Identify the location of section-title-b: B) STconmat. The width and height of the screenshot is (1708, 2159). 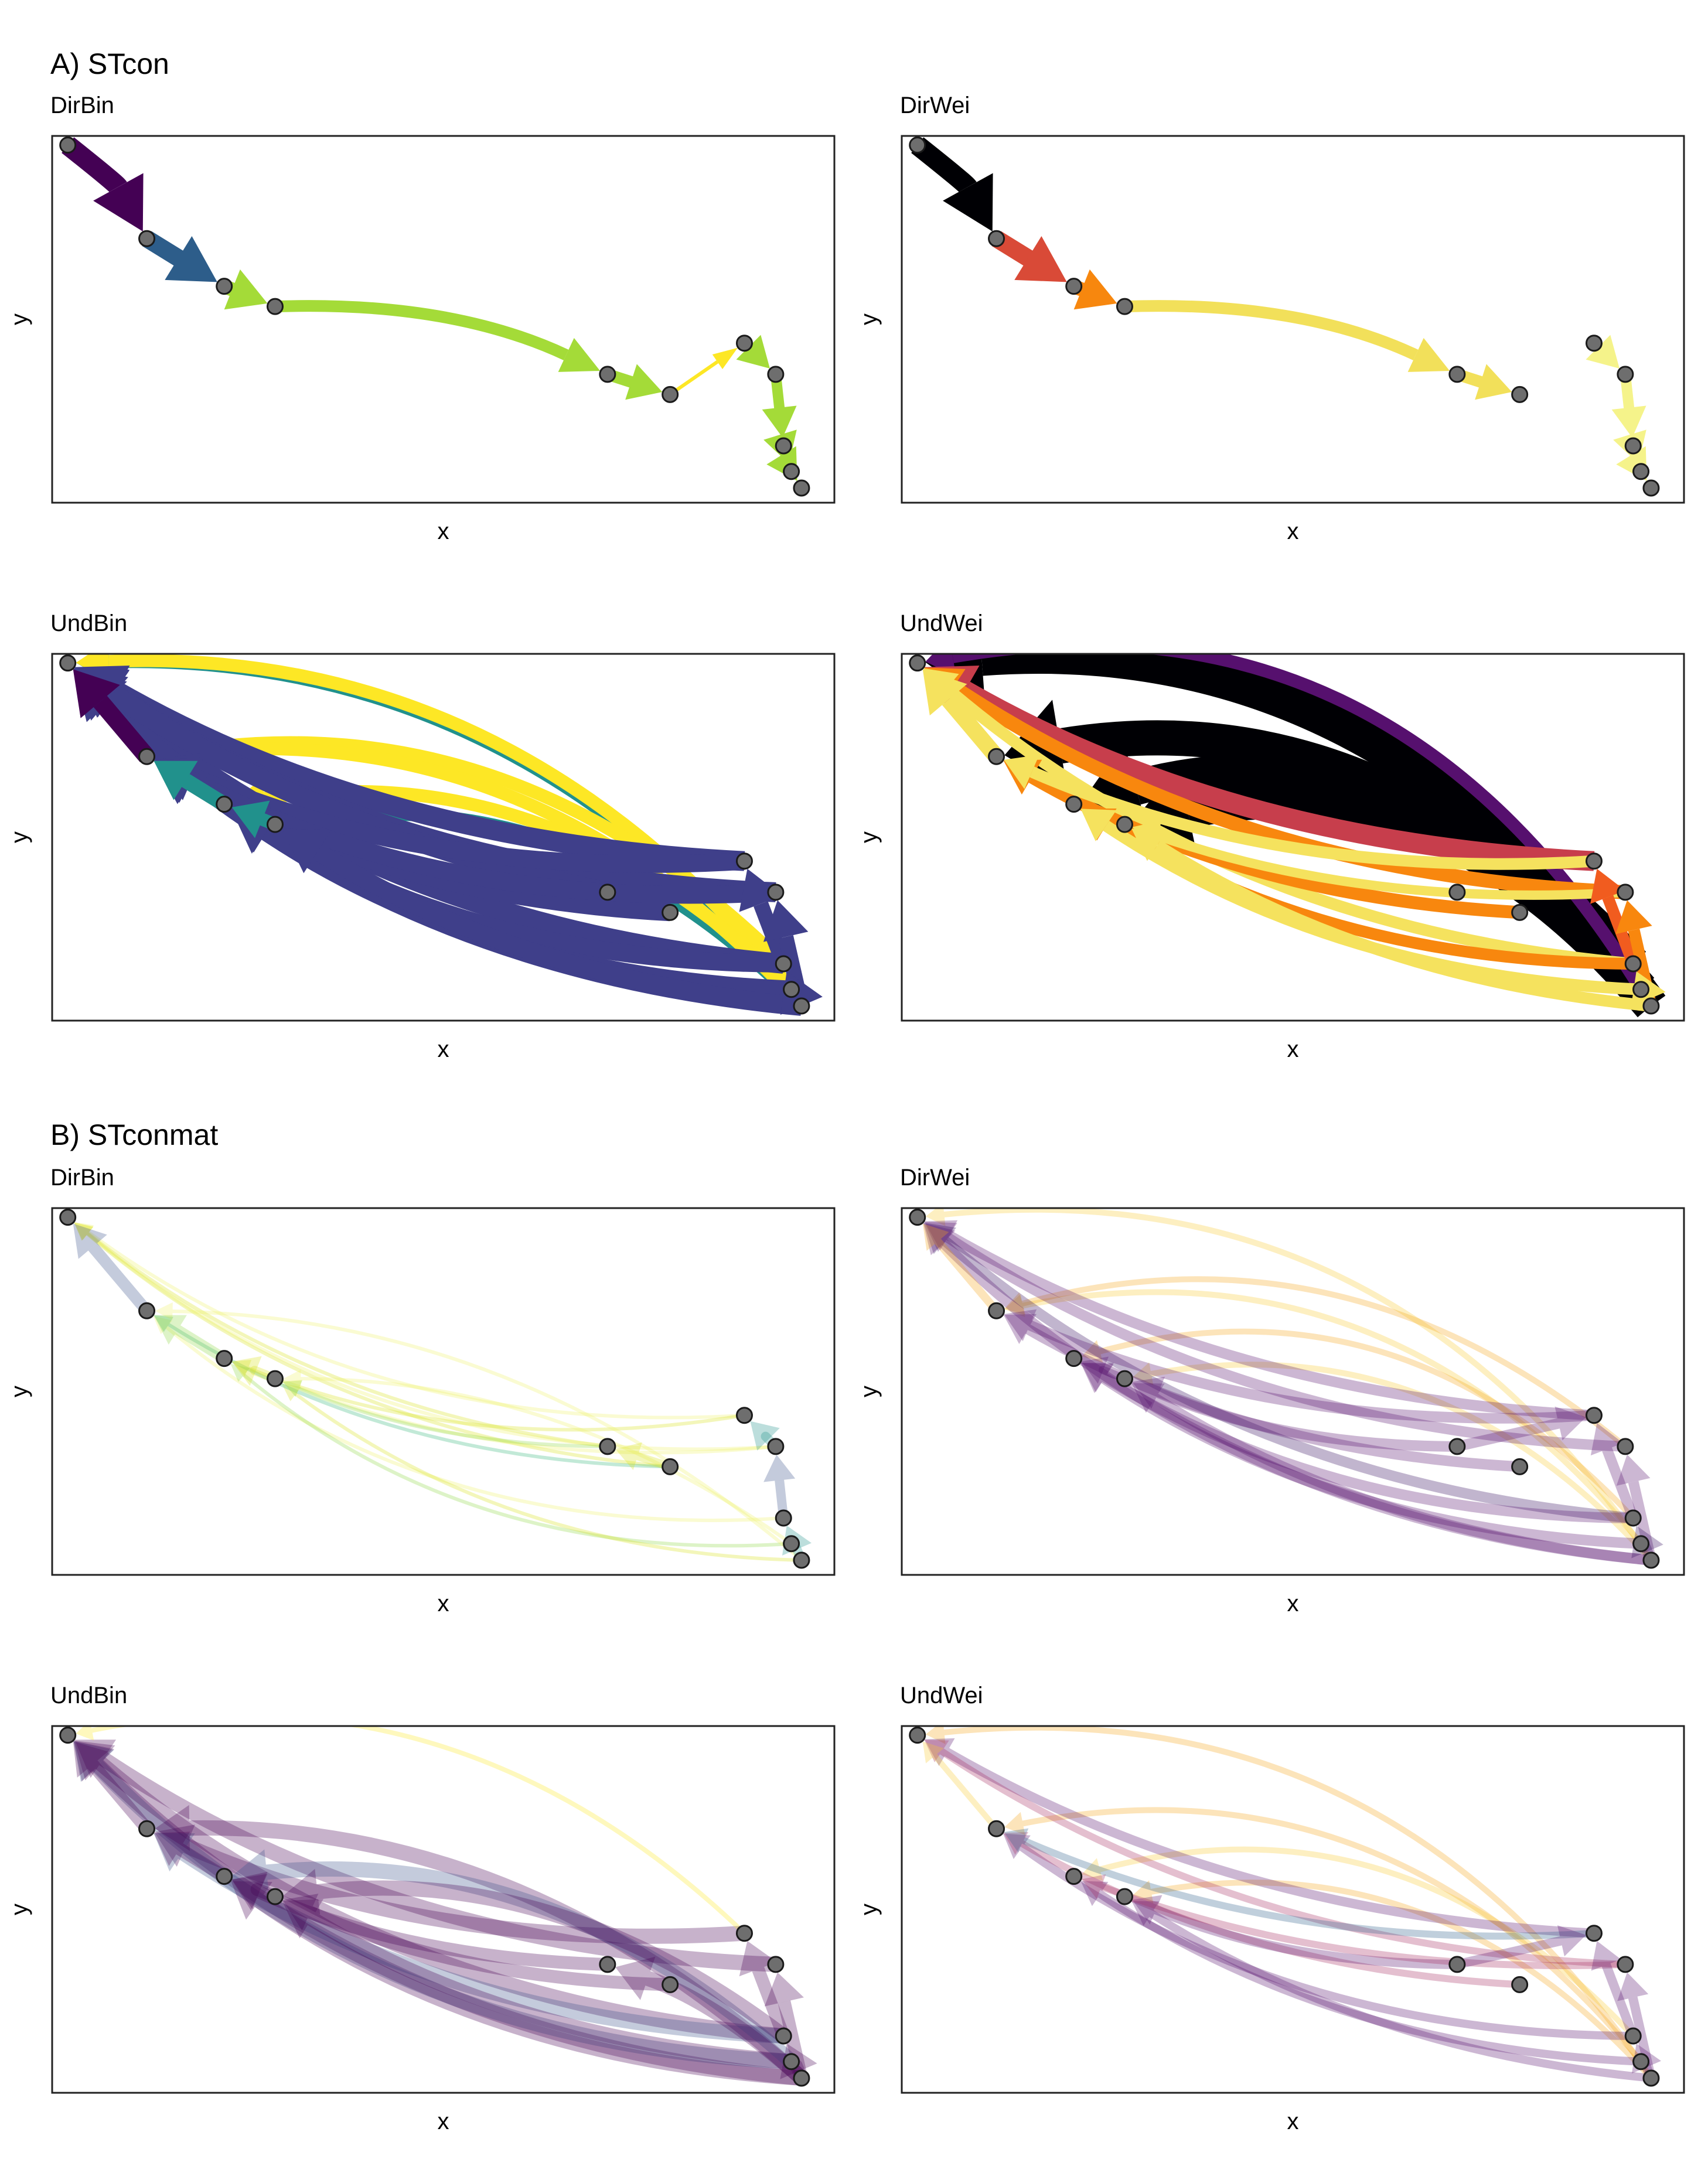
(134, 1134).